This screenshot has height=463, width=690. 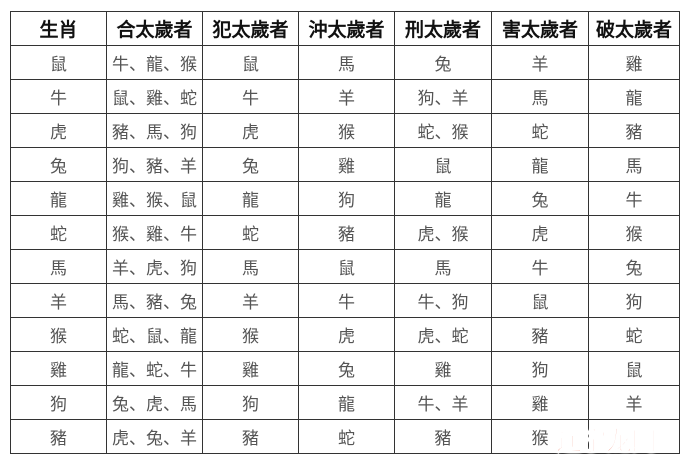 What do you see at coordinates (58, 402) in the screenshot?
I see `zodiac-cell: 狗` at bounding box center [58, 402].